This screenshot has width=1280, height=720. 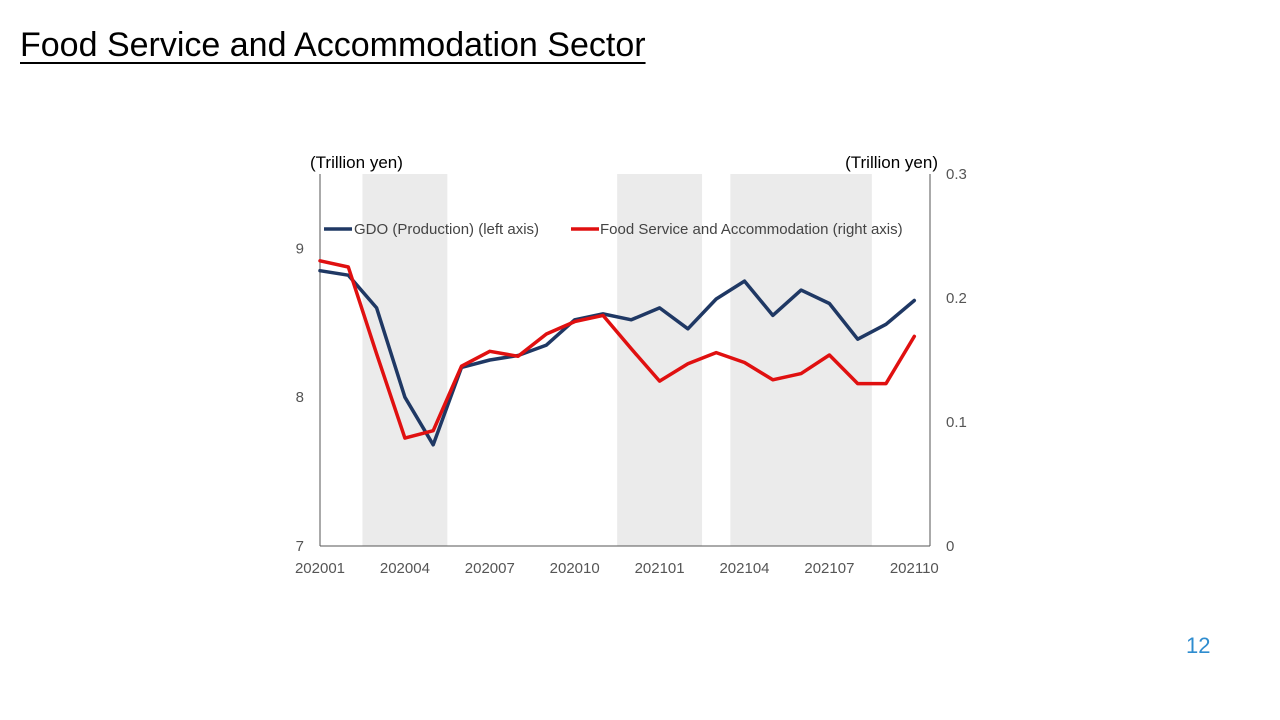 What do you see at coordinates (829, 568) in the screenshot?
I see `x-axis-tick-label: 202107` at bounding box center [829, 568].